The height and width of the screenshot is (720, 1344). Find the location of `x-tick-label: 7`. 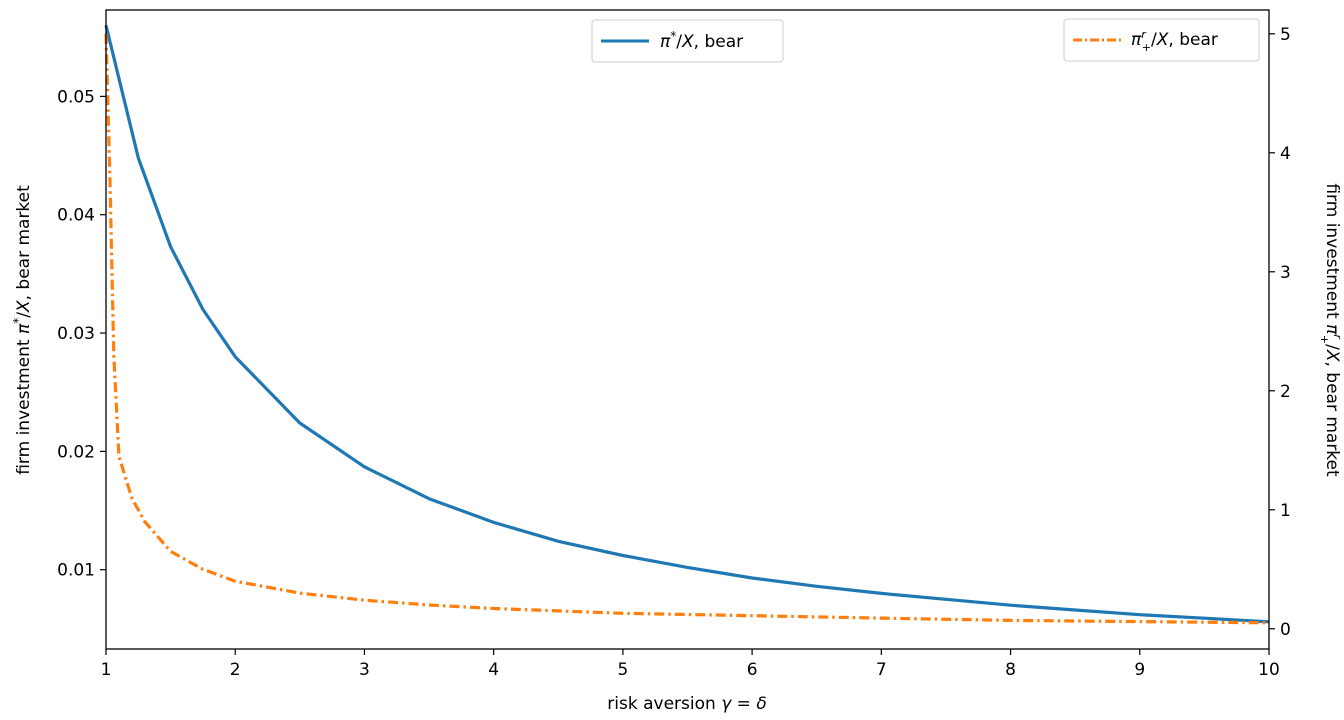

x-tick-label: 7 is located at coordinates (881, 670).